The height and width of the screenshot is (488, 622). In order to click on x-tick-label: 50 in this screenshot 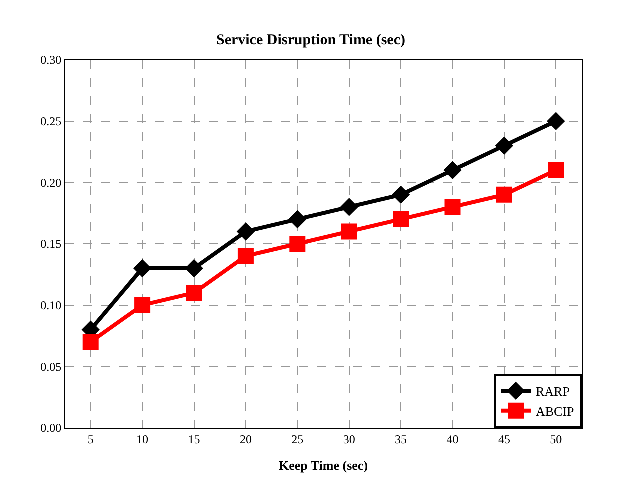, I will do `click(556, 439)`.